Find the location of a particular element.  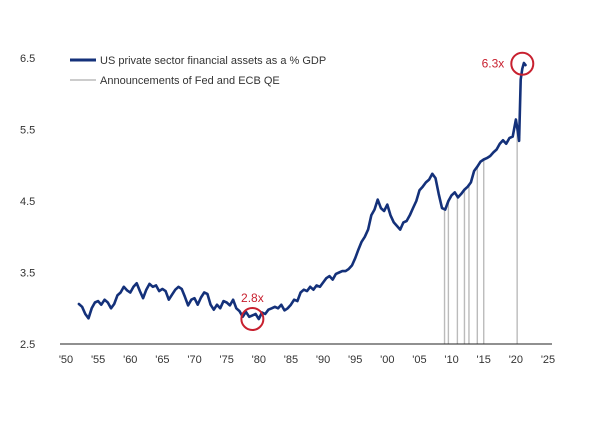

x-tick-label: '00 is located at coordinates (387, 360).